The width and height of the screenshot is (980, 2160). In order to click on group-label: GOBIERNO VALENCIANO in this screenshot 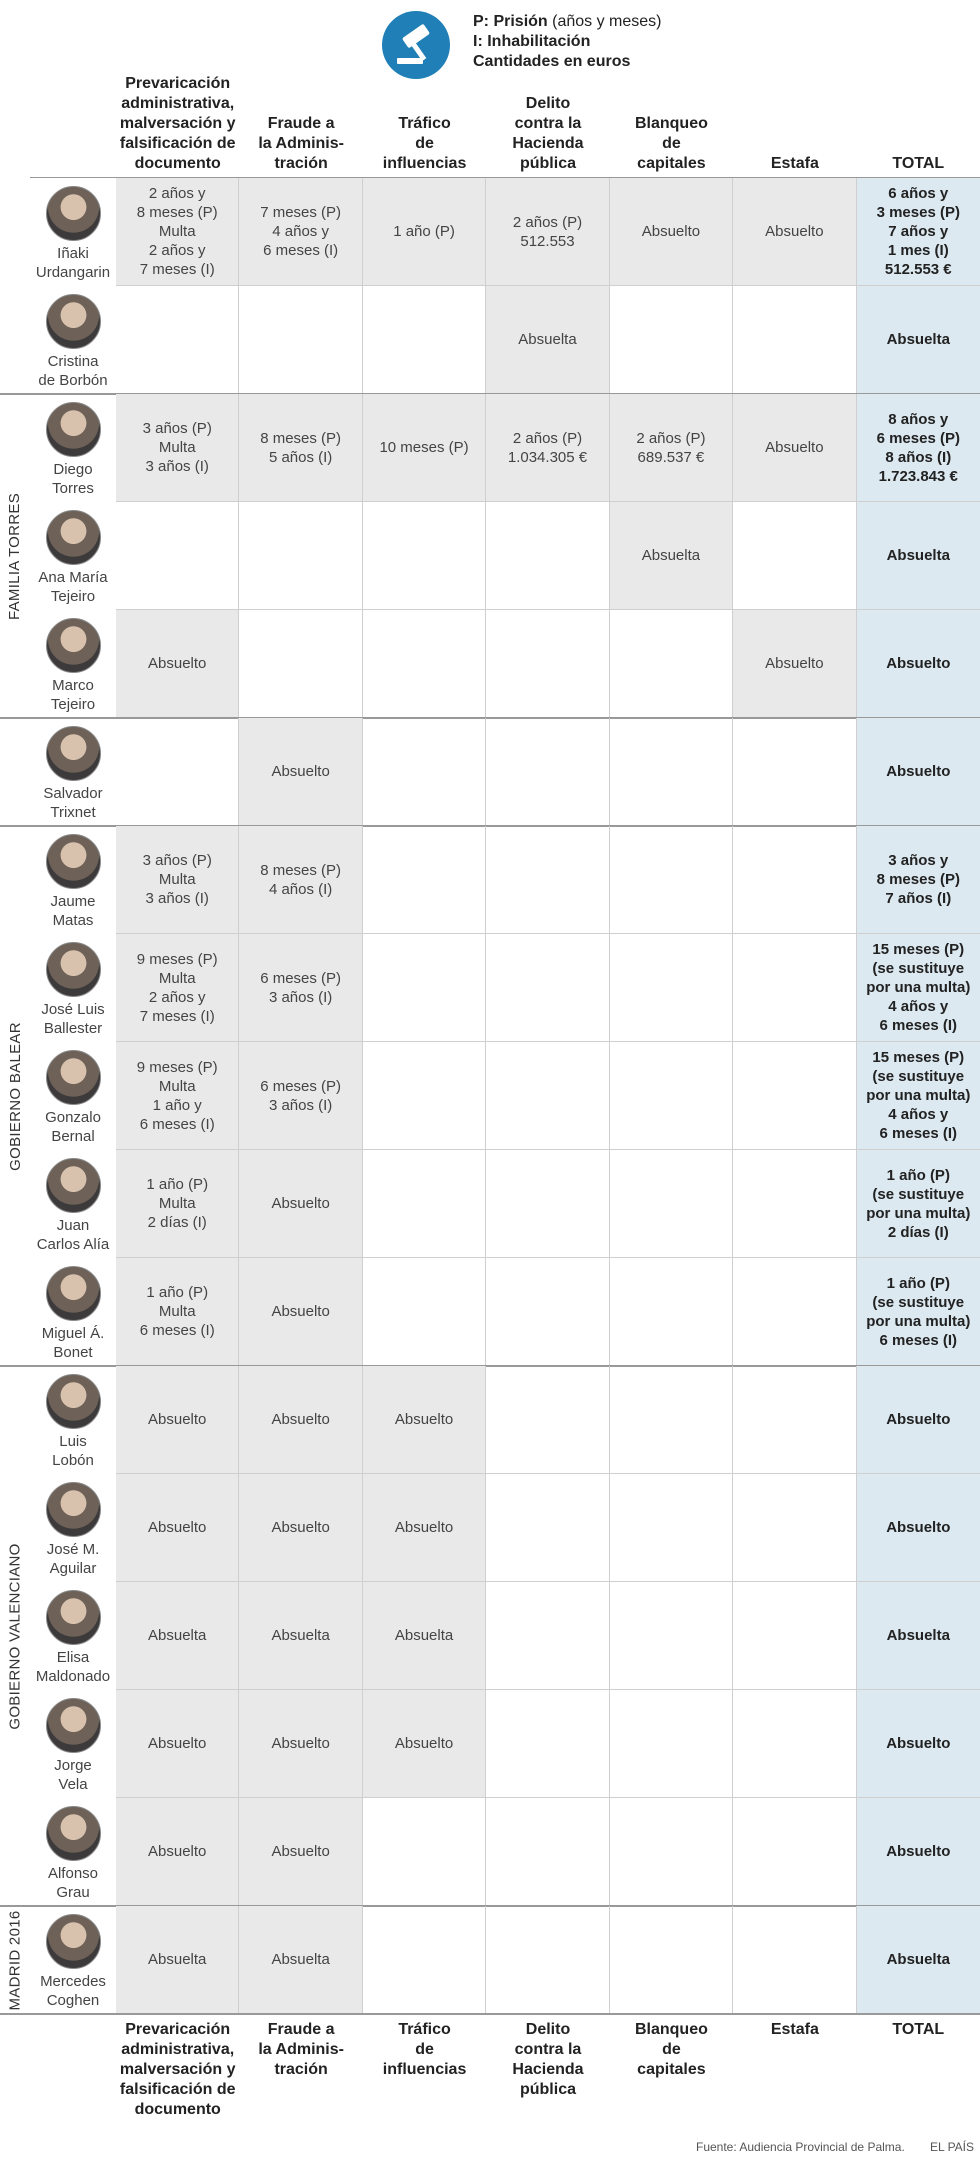, I will do `click(15, 1636)`.